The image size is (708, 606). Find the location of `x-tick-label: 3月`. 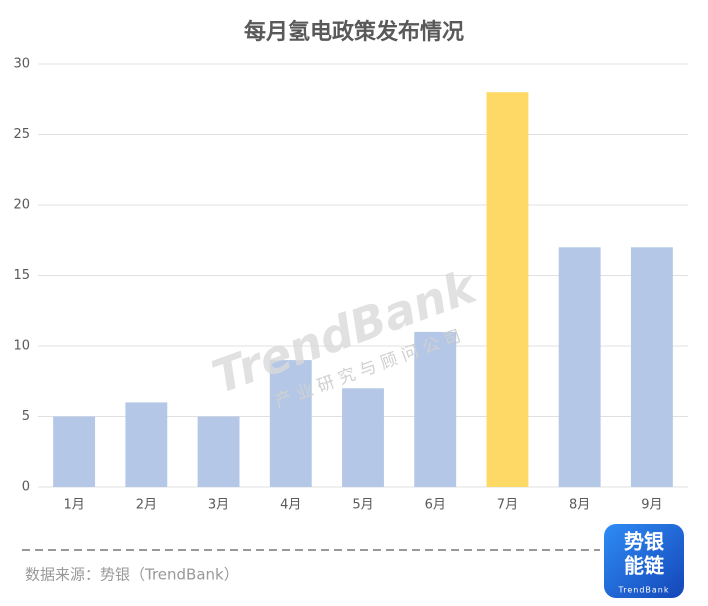

x-tick-label: 3月 is located at coordinates (218, 505).